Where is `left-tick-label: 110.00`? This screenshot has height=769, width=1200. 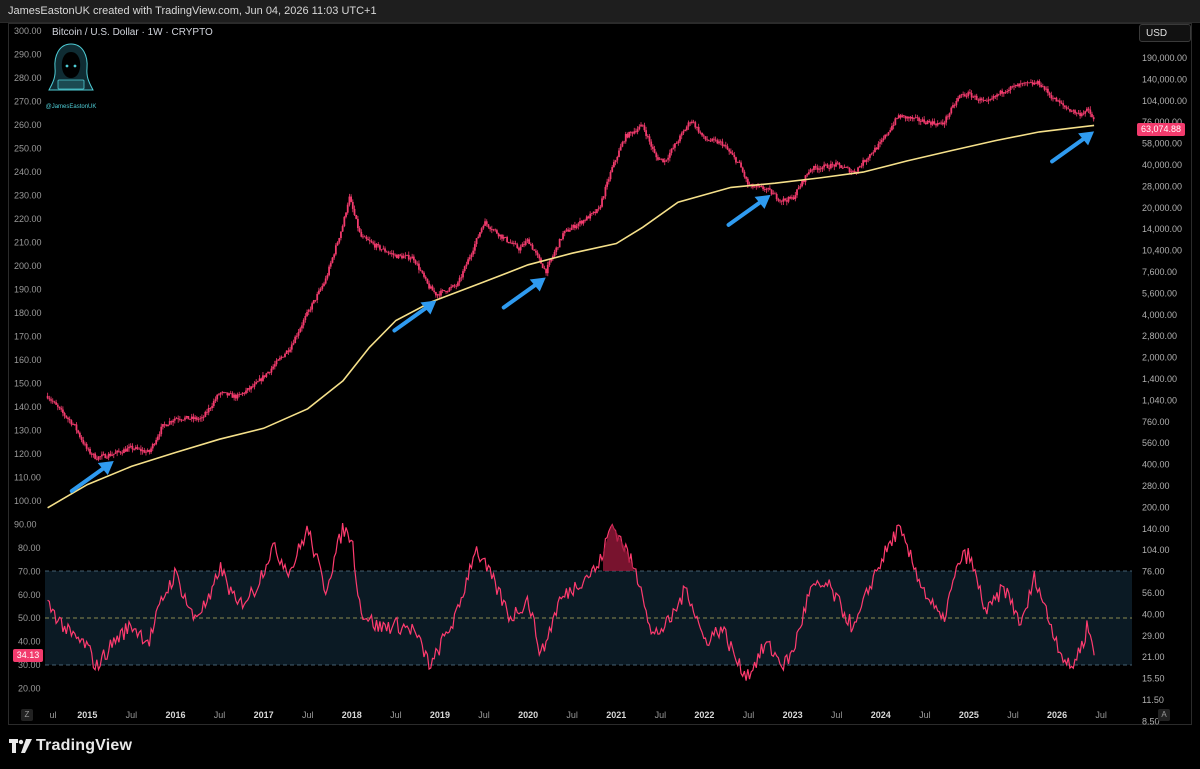
left-tick-label: 110.00 is located at coordinates (27, 478).